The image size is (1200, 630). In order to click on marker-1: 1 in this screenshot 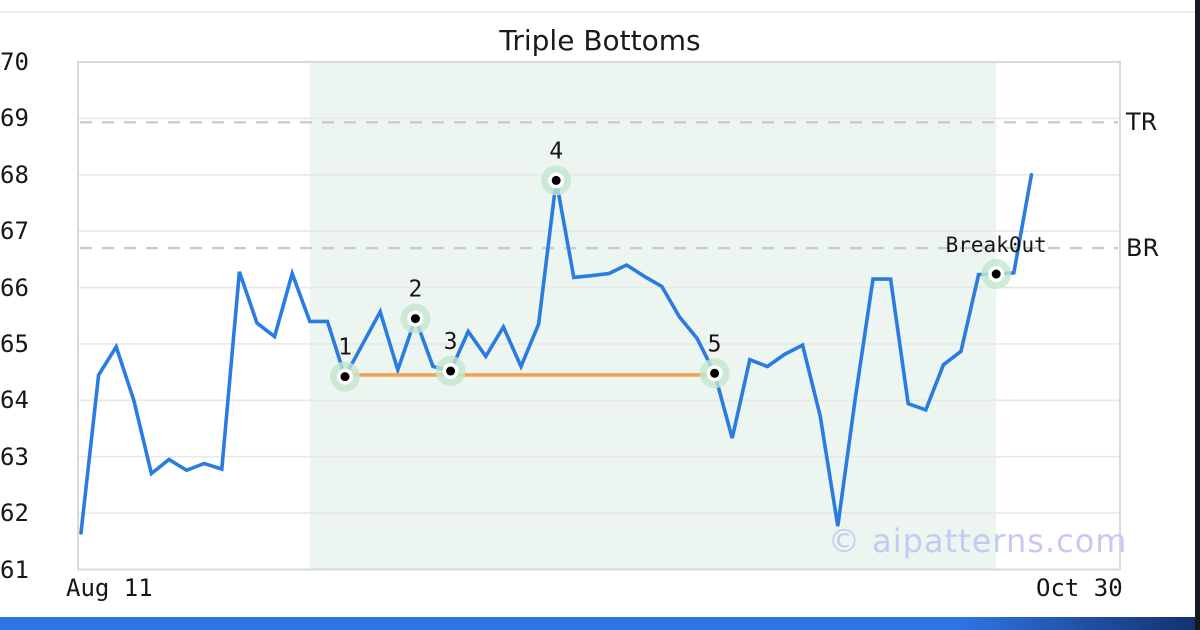, I will do `click(345, 363)`.